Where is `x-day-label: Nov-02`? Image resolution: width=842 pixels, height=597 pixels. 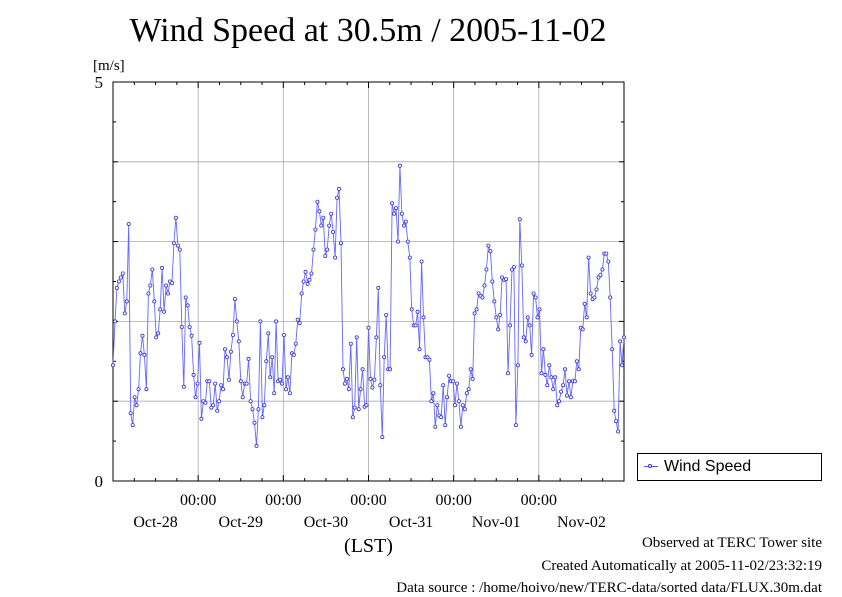 x-day-label: Nov-02 is located at coordinates (581, 522).